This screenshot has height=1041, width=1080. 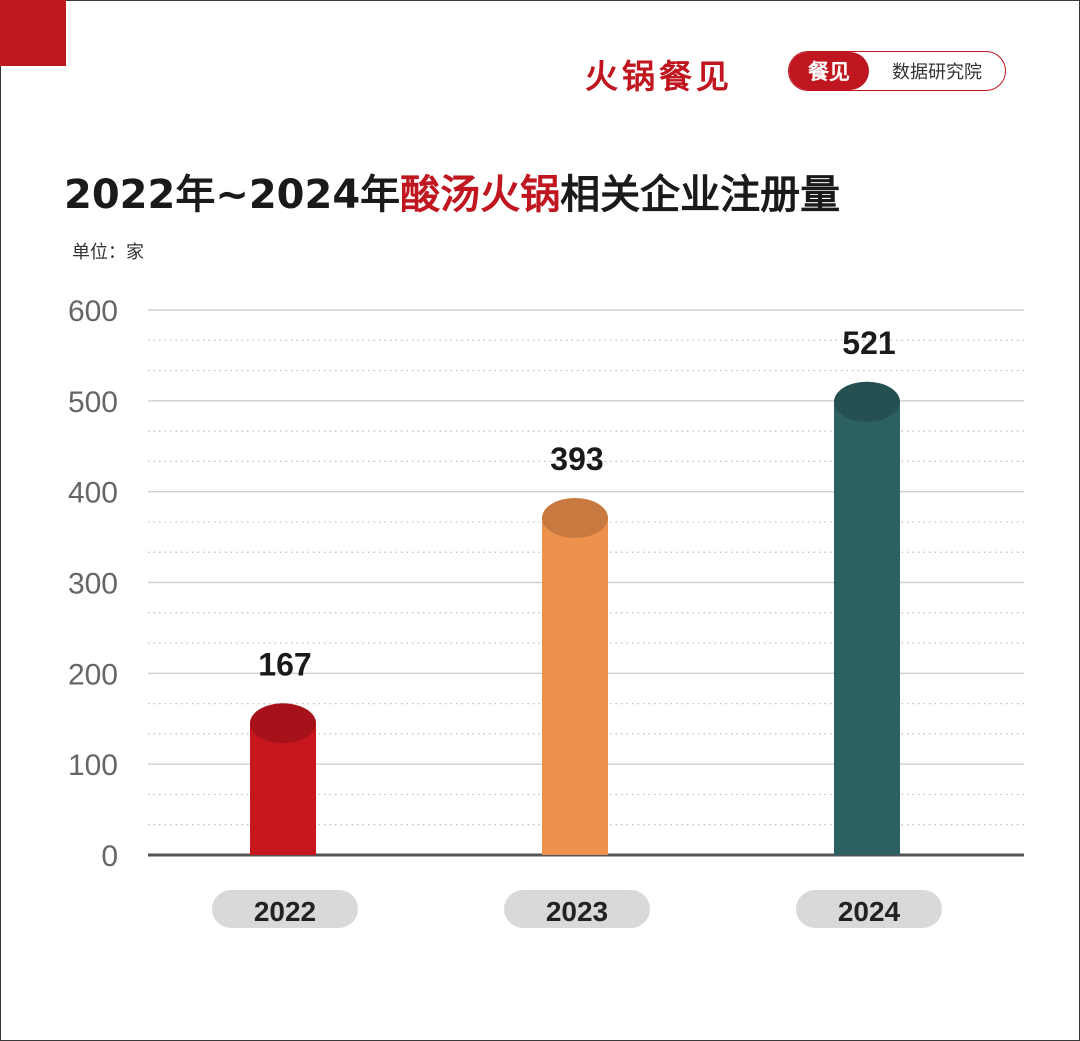 What do you see at coordinates (93, 584) in the screenshot?
I see `y-tick-label: 300` at bounding box center [93, 584].